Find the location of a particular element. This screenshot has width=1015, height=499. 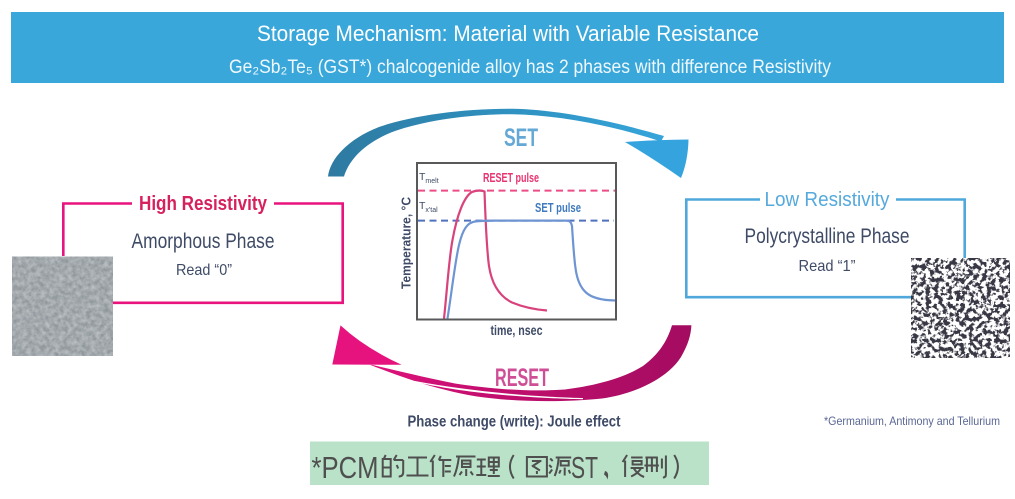

svg-text: SET is located at coordinates (521, 138).